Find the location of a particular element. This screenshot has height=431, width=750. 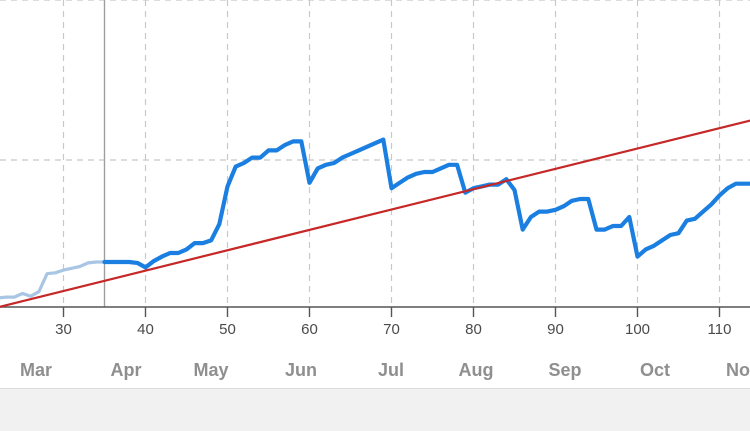

month-label: Sep is located at coordinates (564, 370).